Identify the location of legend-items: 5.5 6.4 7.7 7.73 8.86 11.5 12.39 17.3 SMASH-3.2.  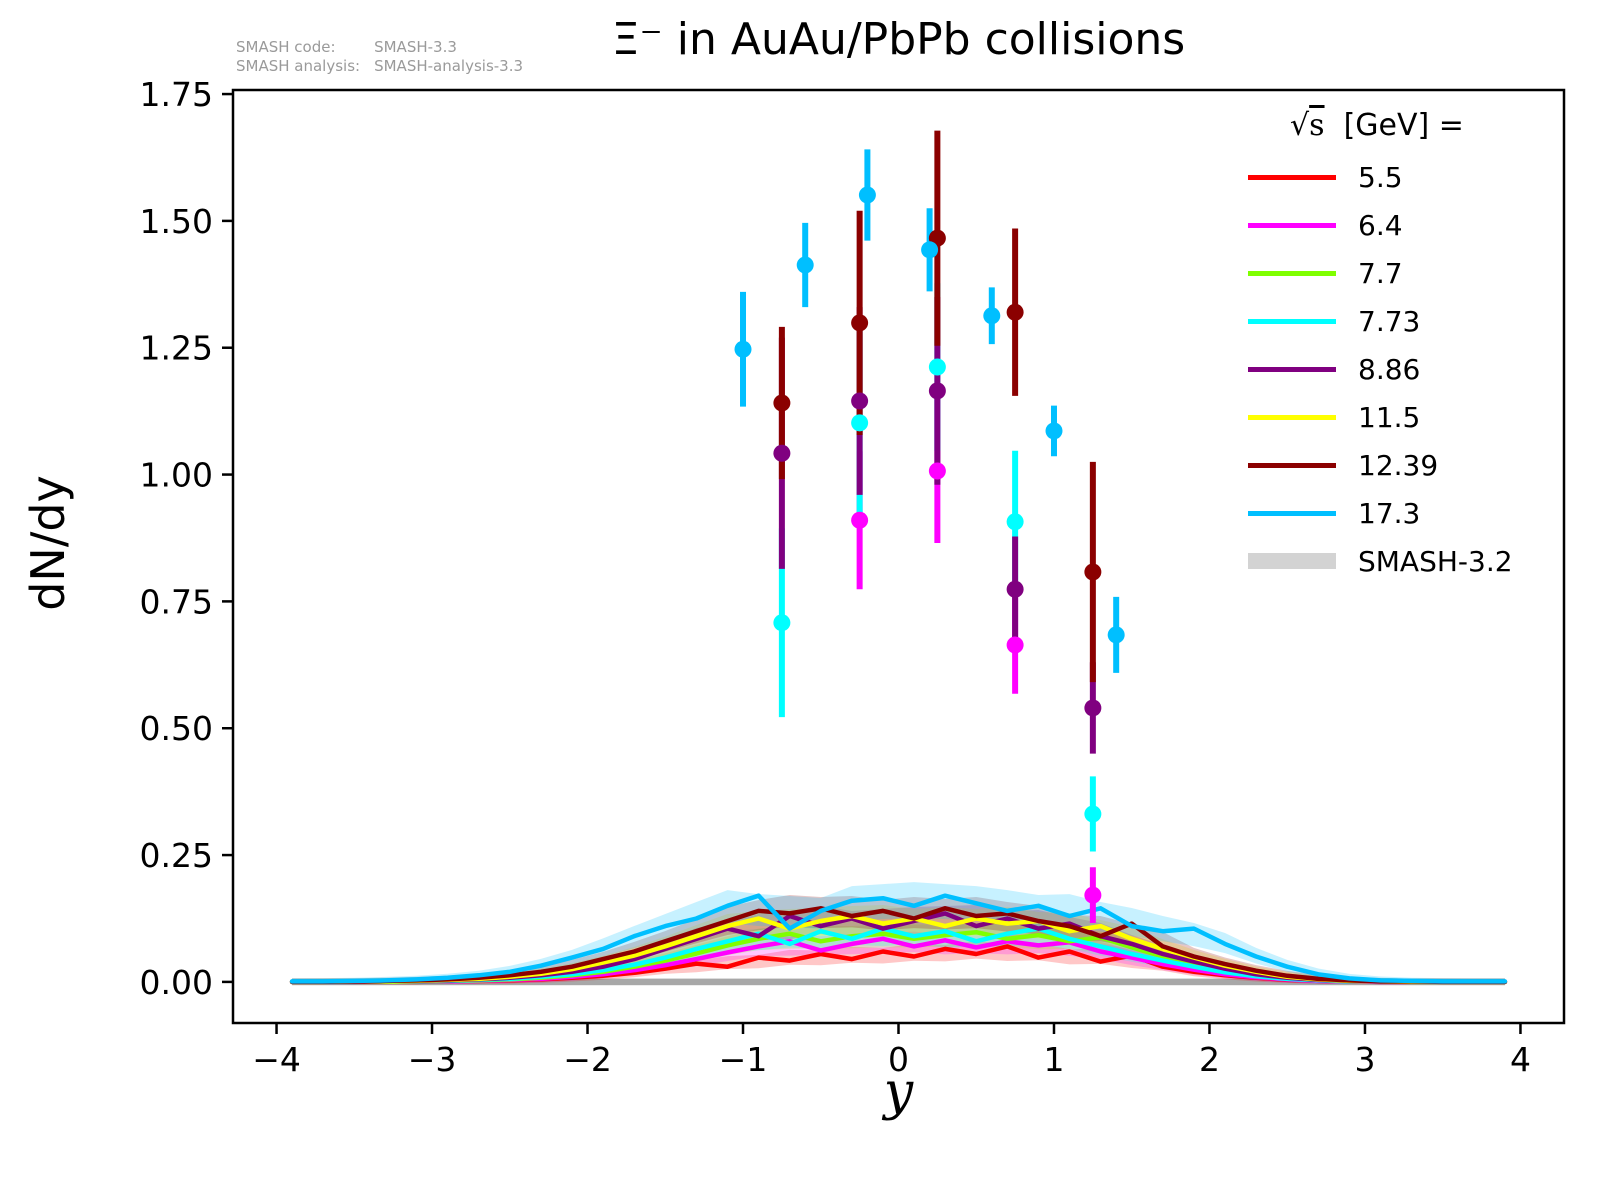
(1398, 369).